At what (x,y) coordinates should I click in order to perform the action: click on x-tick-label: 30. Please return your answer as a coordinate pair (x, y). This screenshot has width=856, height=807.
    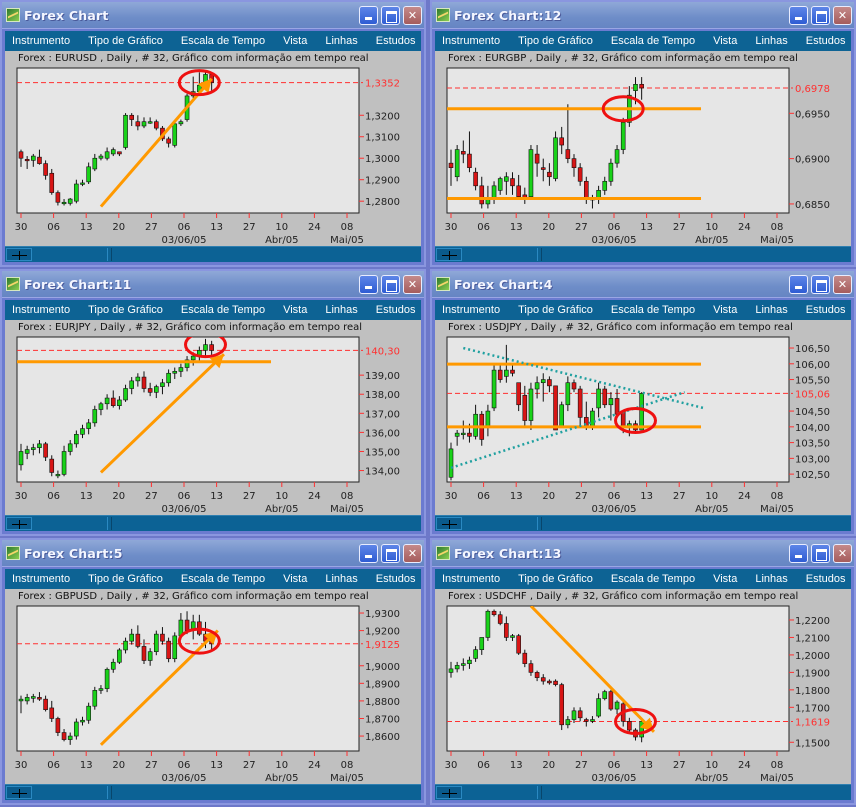
    Looking at the image, I should click on (21, 765).